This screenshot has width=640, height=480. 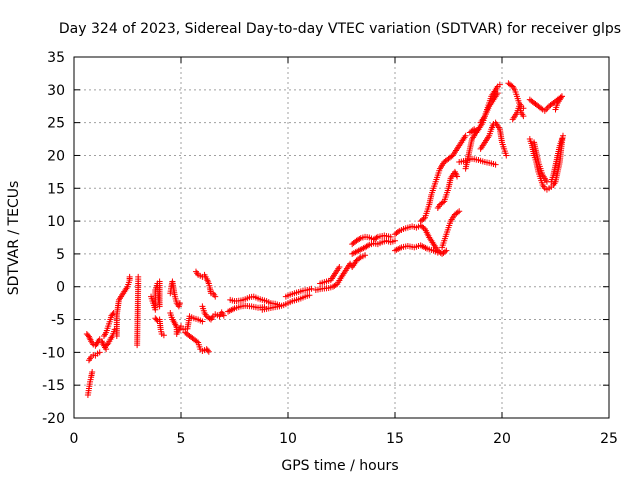 I want to click on y-tick-label: 5, so click(x=60, y=255).